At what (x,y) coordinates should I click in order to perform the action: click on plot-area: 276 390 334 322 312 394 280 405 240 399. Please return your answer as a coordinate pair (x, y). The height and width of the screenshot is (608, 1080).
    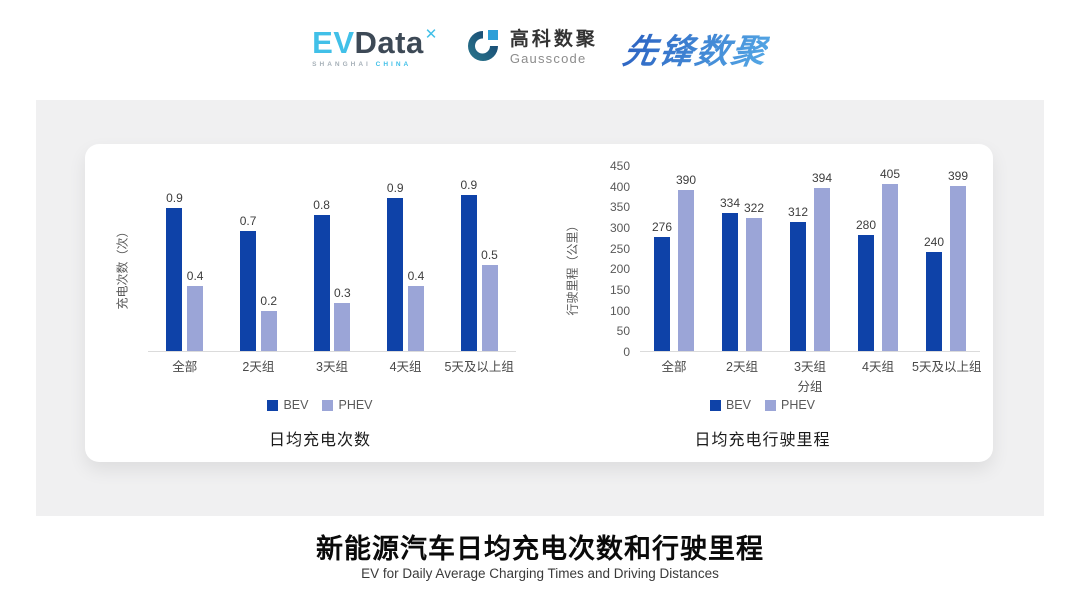
    Looking at the image, I should click on (810, 259).